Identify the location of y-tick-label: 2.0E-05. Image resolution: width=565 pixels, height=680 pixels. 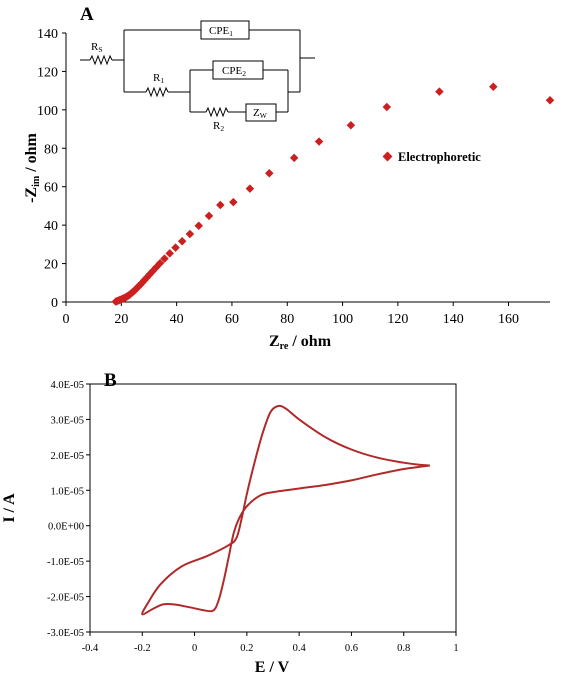
(67, 456).